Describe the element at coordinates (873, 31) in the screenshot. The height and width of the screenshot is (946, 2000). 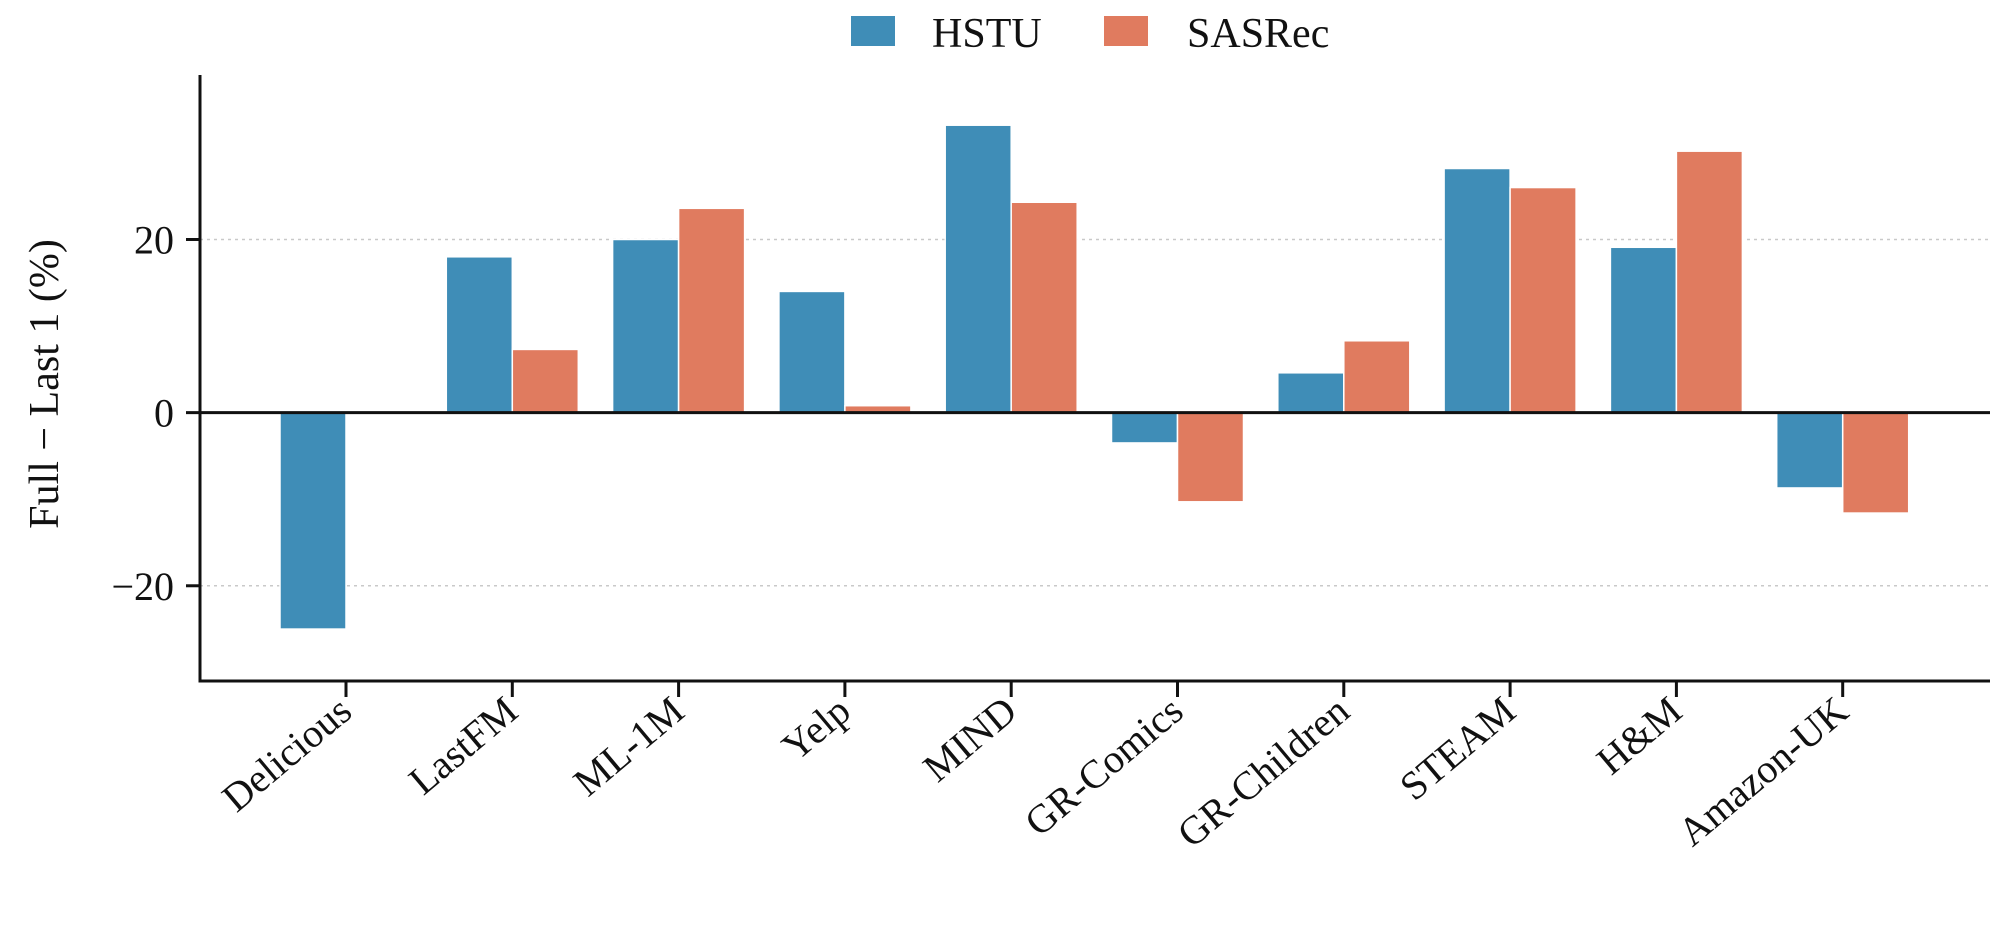
I see `legend-swatch-hstu` at that location.